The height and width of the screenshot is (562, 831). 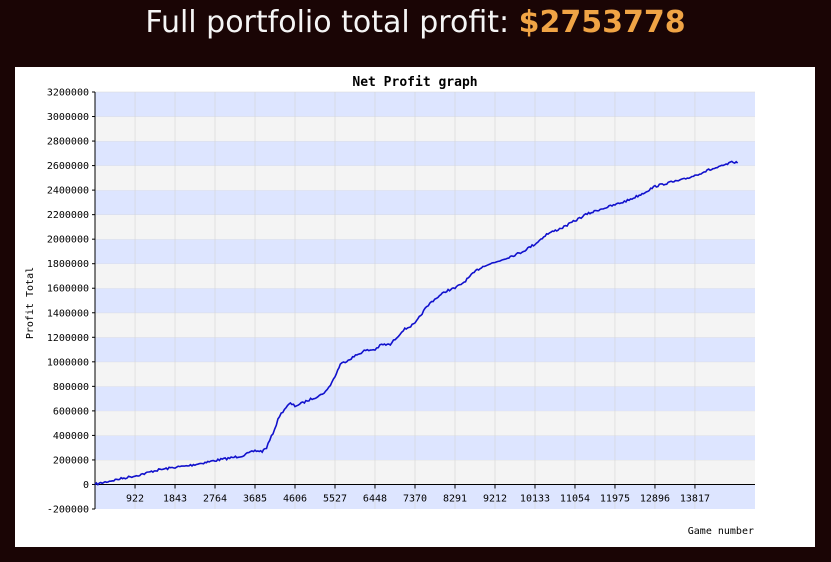 I want to click on x-tick-label: 12896, so click(x=655, y=498).